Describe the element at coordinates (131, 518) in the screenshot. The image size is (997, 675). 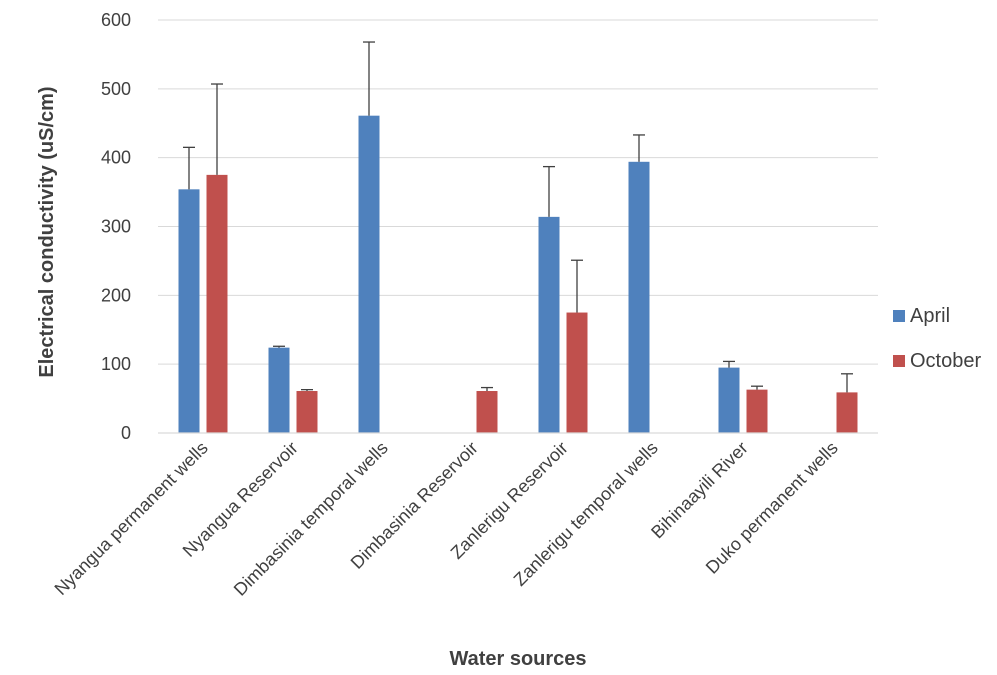
I see `x-tick-label: Nyangua permanent wells` at that location.